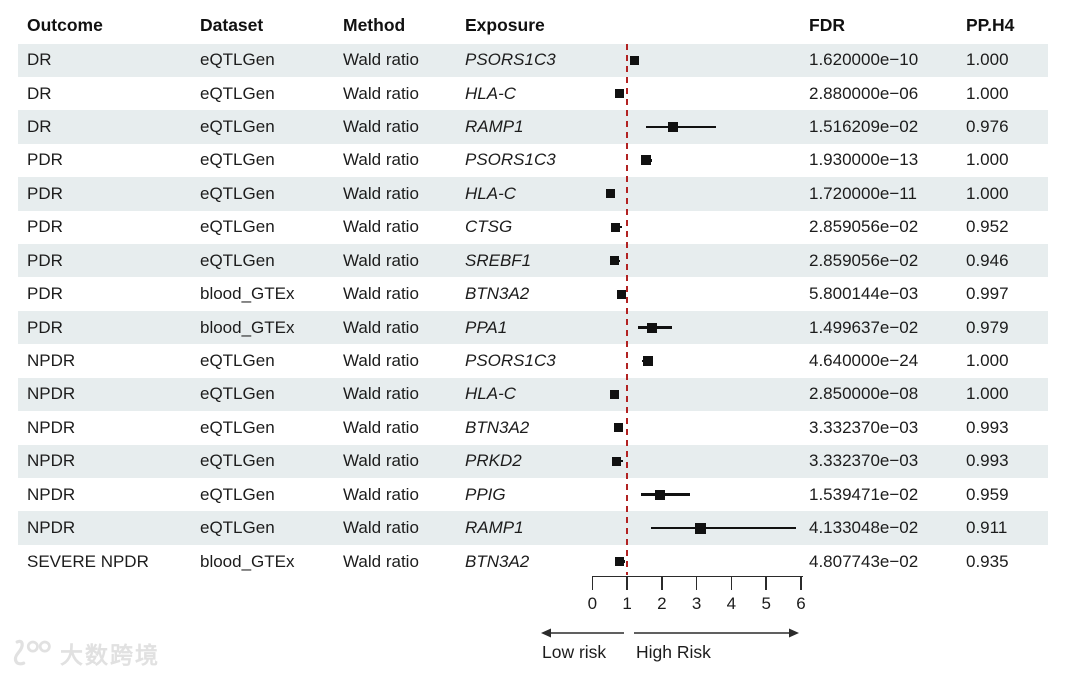  Describe the element at coordinates (493, 461) in the screenshot. I see `exposure-cell: PRKD2` at that location.